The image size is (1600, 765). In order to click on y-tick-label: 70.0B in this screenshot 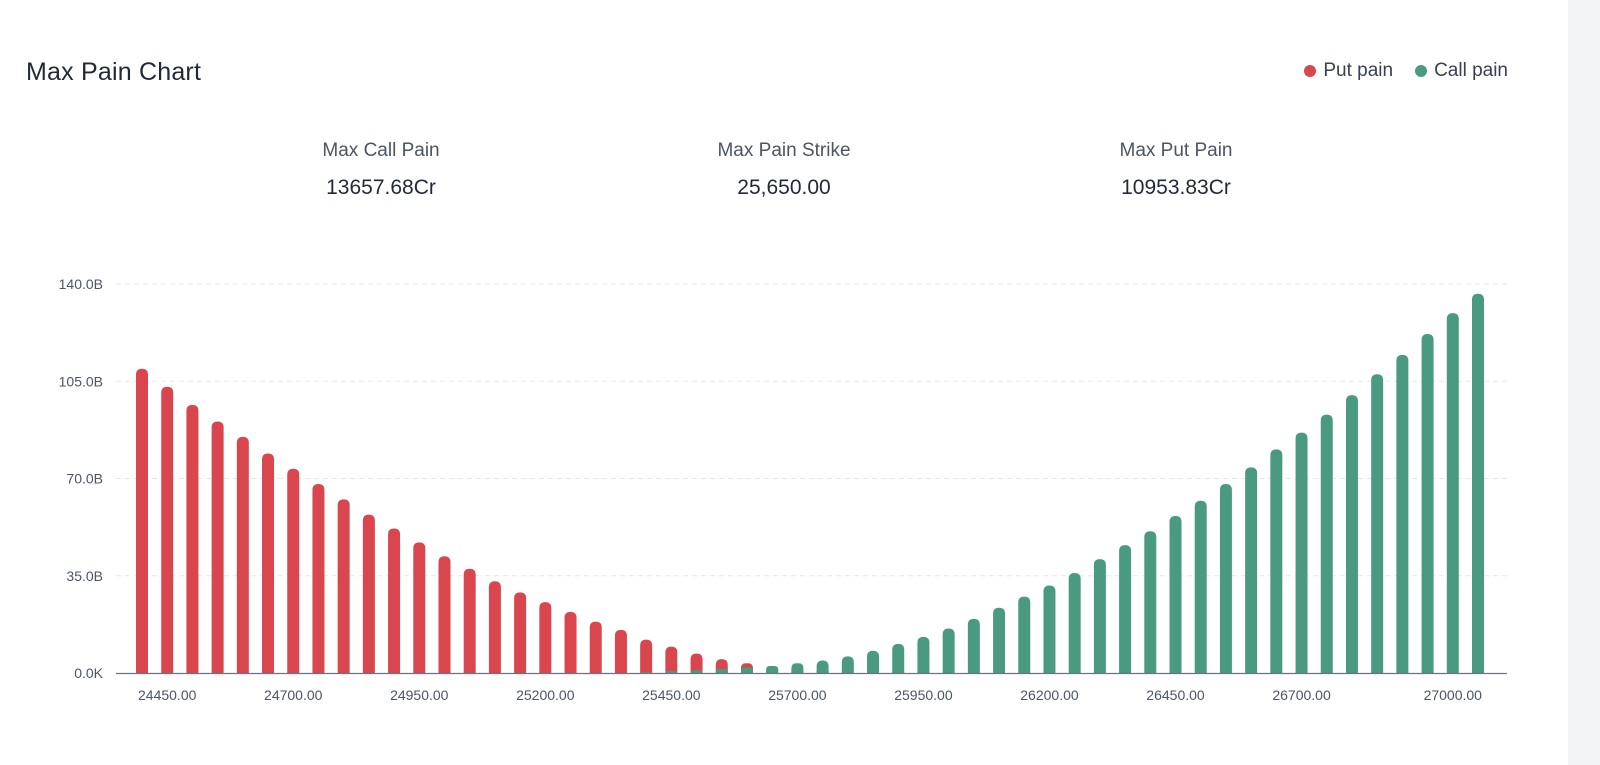, I will do `click(84, 479)`.